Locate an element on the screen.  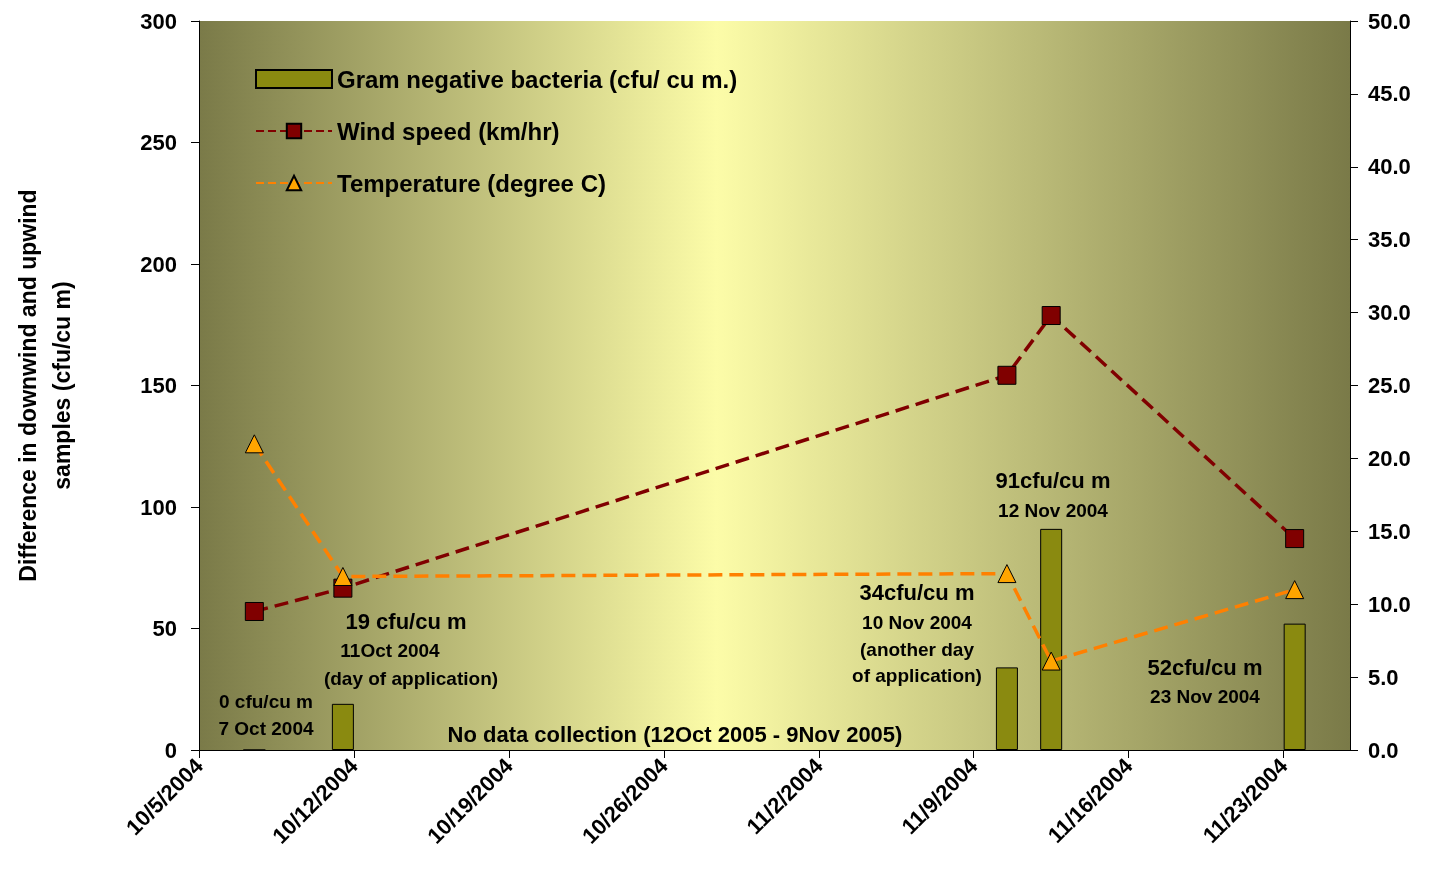
y-tick-label: 0 is located at coordinates (170, 750).